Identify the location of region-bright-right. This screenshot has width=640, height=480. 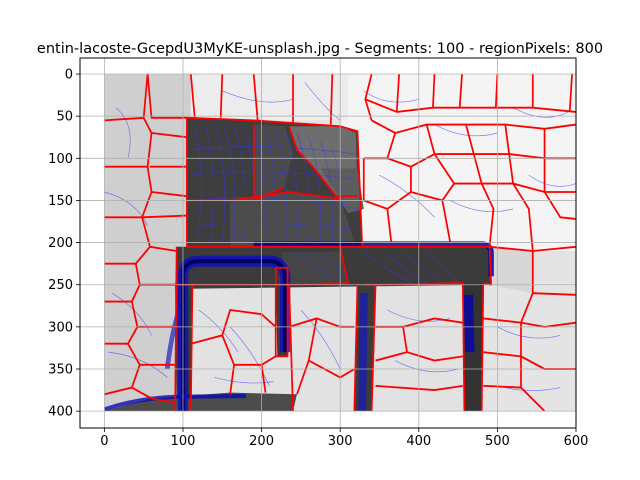
(458, 163).